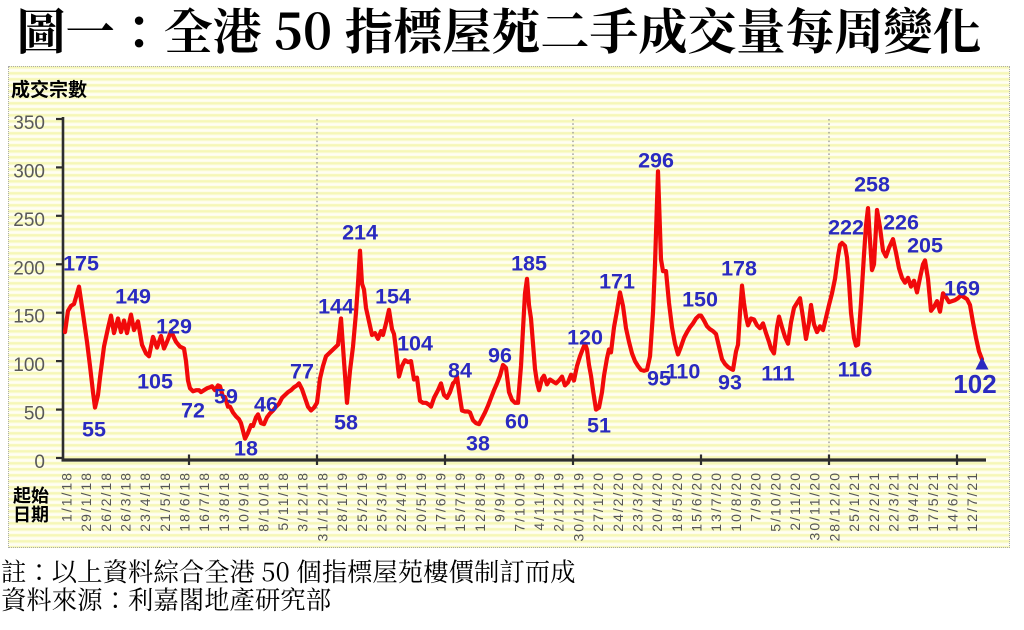 The image size is (1024, 630). Describe the element at coordinates (925, 246) in the screenshot. I see `svg-text: 205` at that location.